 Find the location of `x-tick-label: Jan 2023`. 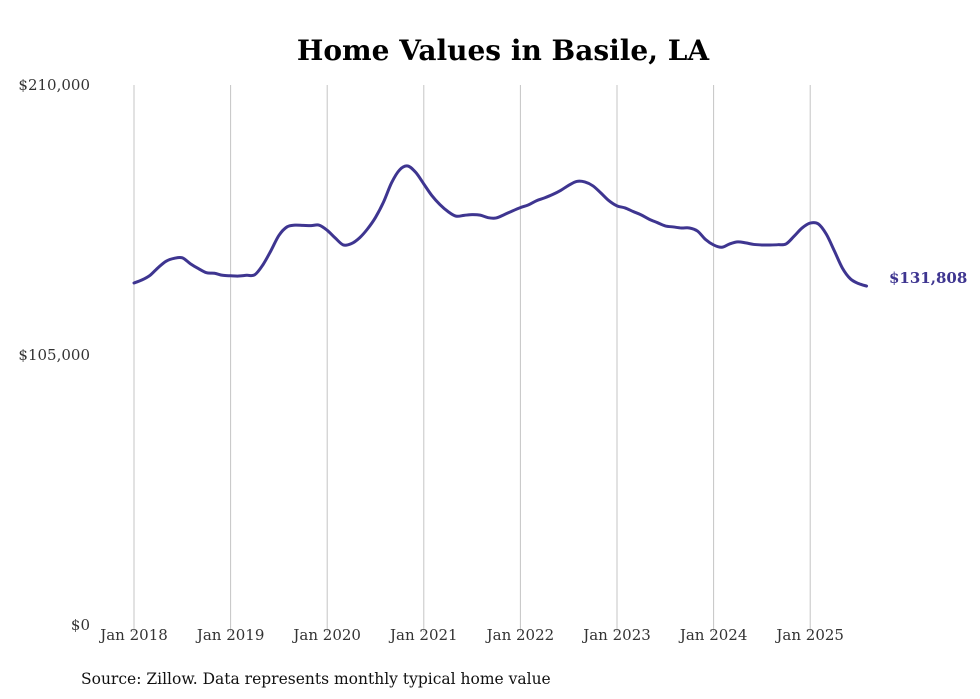

x-tick-label: Jan 2023 is located at coordinates (616, 635).